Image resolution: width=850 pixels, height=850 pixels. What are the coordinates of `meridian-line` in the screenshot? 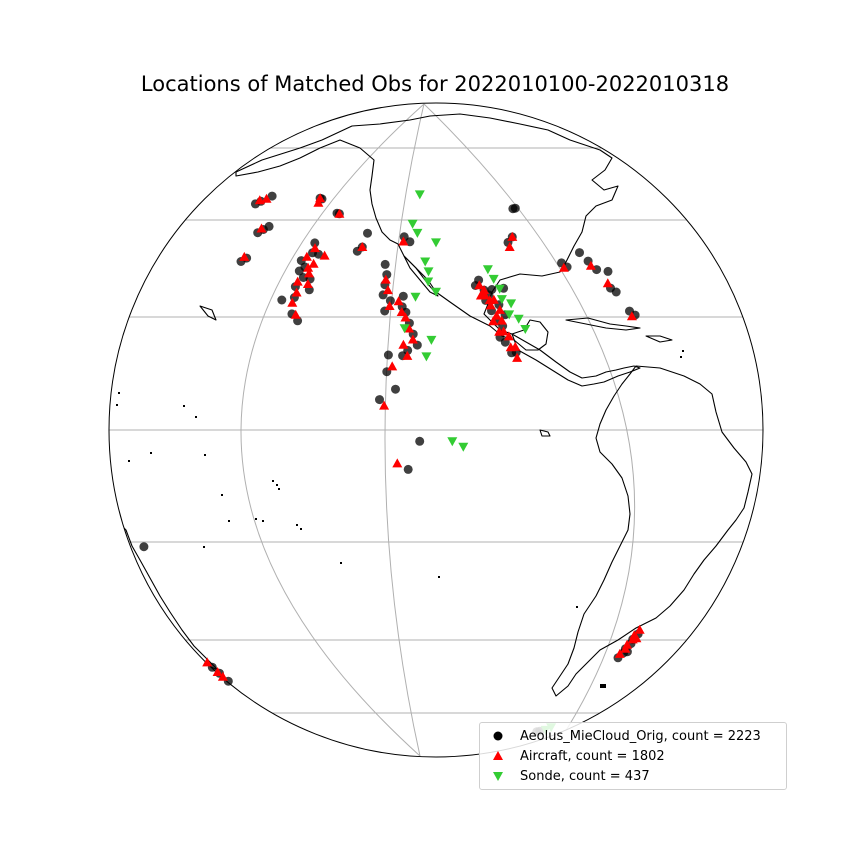 It's located at (404, 430).